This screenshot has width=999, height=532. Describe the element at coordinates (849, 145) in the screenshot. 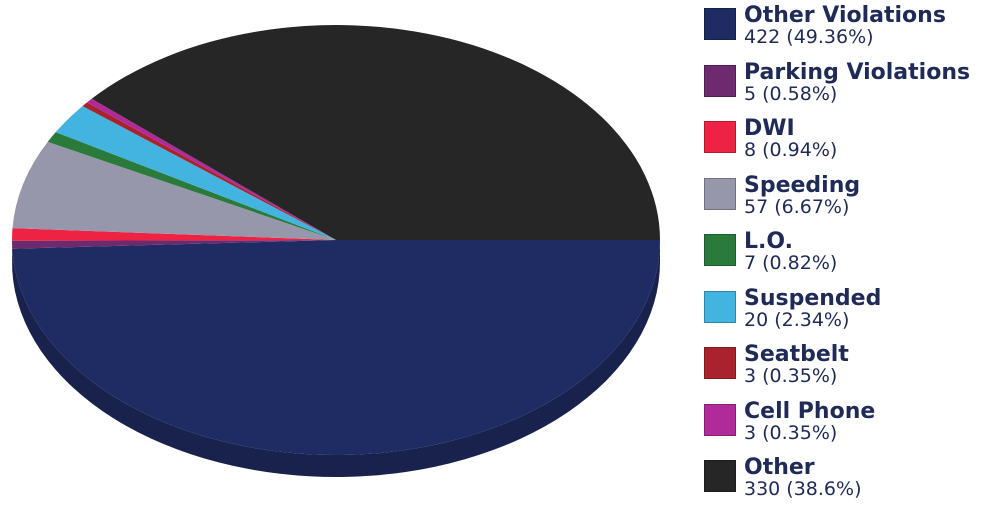

I see `legend-item-dwi: DWI 8 (0.94%)` at that location.